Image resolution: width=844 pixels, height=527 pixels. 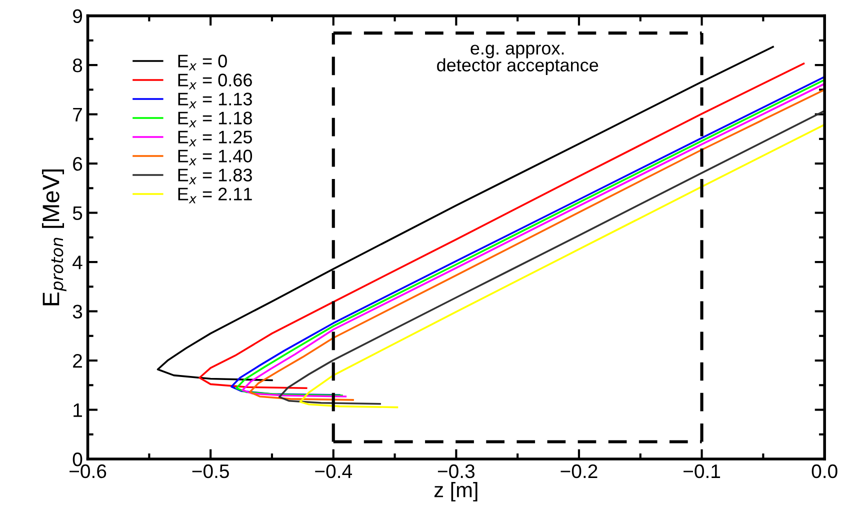 I want to click on y-tick-label: 3, so click(x=77, y=311).